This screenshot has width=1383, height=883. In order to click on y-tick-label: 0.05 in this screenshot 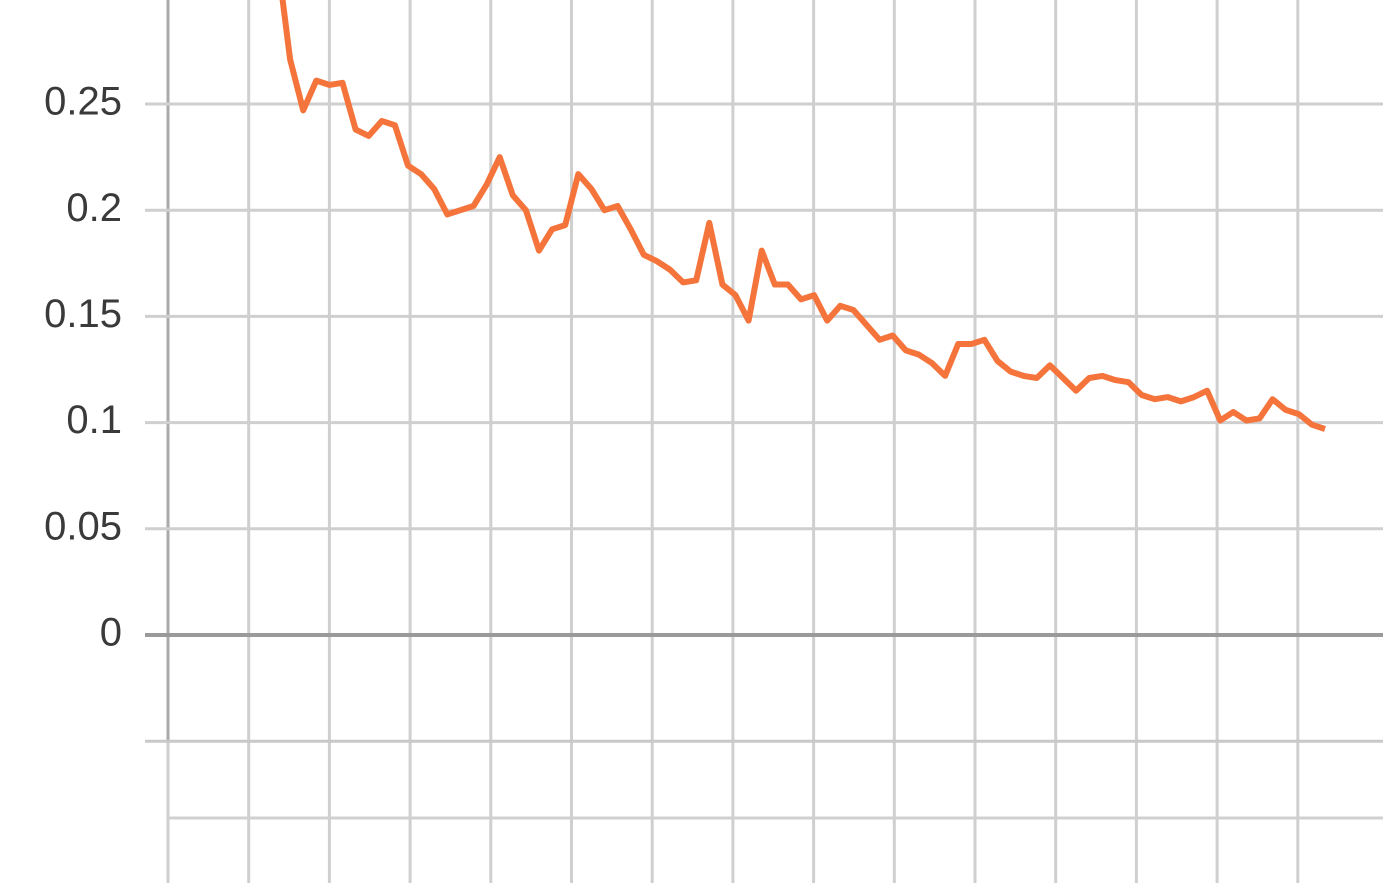, I will do `click(83, 526)`.